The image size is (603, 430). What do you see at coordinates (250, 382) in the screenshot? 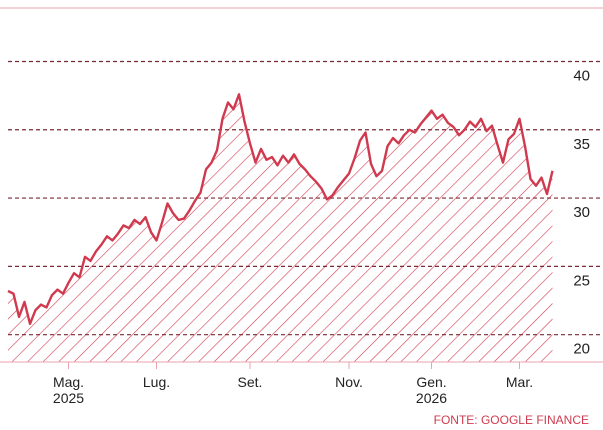
I see `x-tick-label: Set.` at bounding box center [250, 382].